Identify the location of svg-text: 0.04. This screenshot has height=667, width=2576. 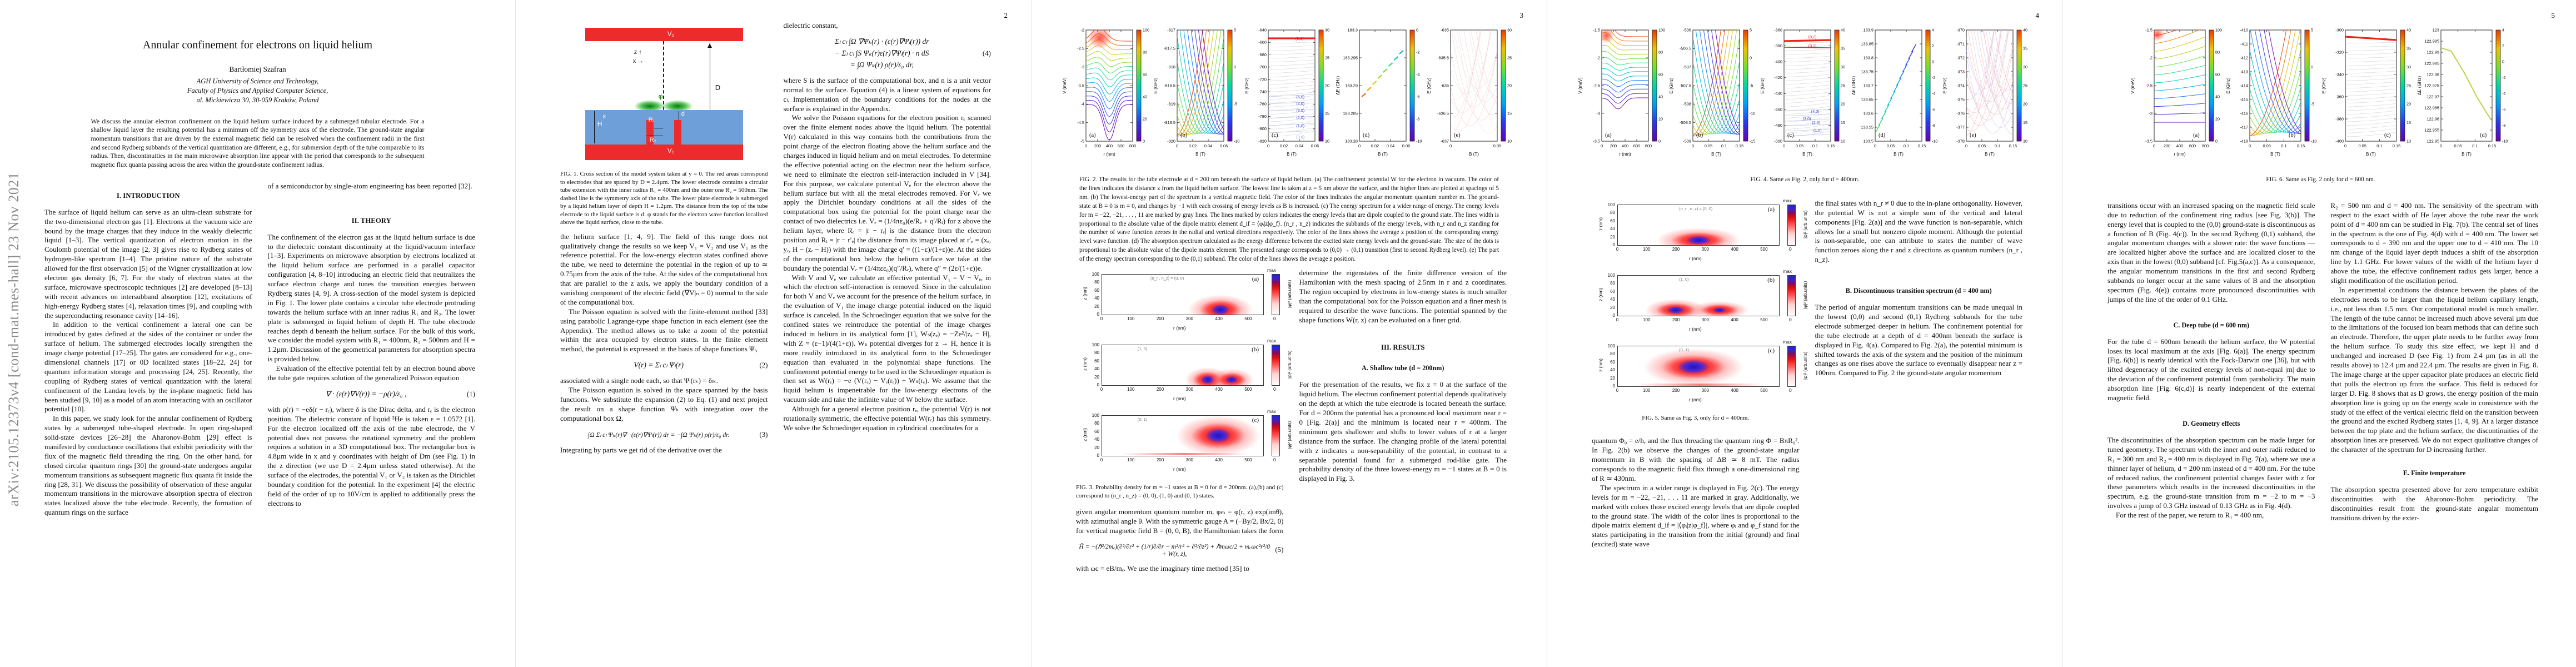
(1299, 145).